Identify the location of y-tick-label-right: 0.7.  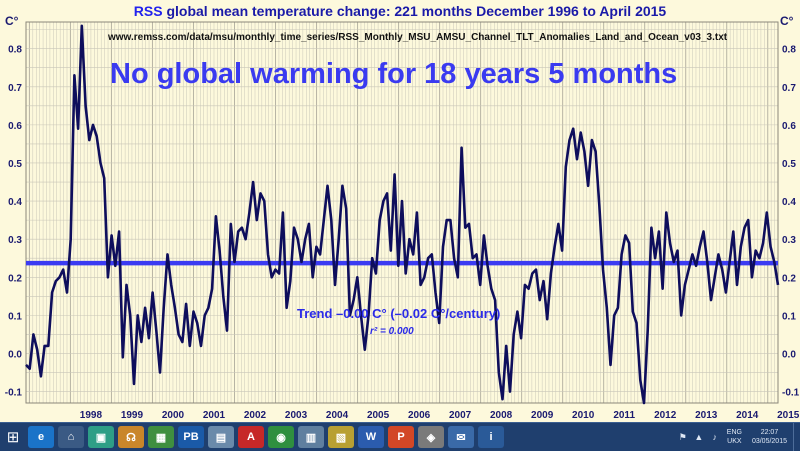
(789, 88).